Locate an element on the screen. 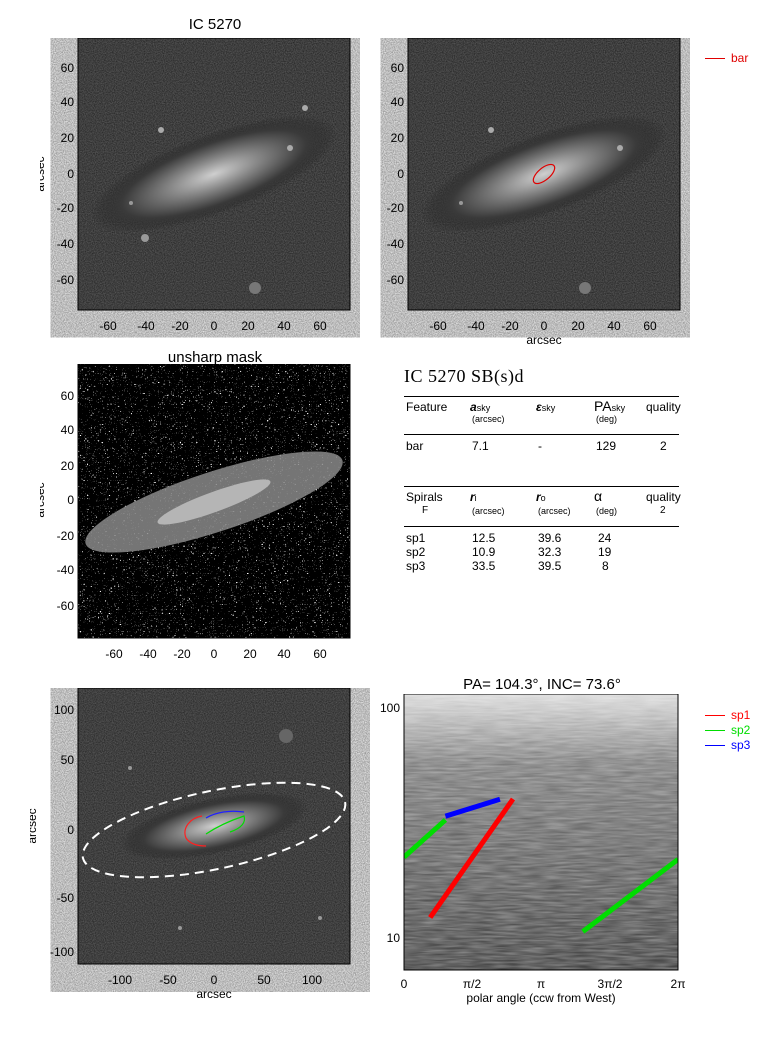 This screenshot has height=1039, width=779. col-eps-sky-sub: sky is located at coordinates (548, 408).